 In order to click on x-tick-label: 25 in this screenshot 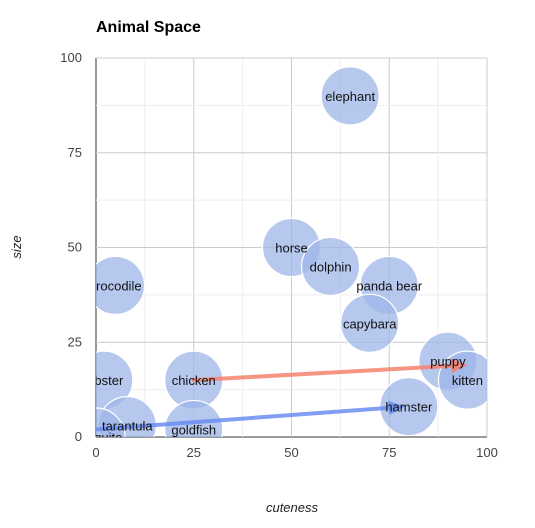, I will do `click(194, 452)`.